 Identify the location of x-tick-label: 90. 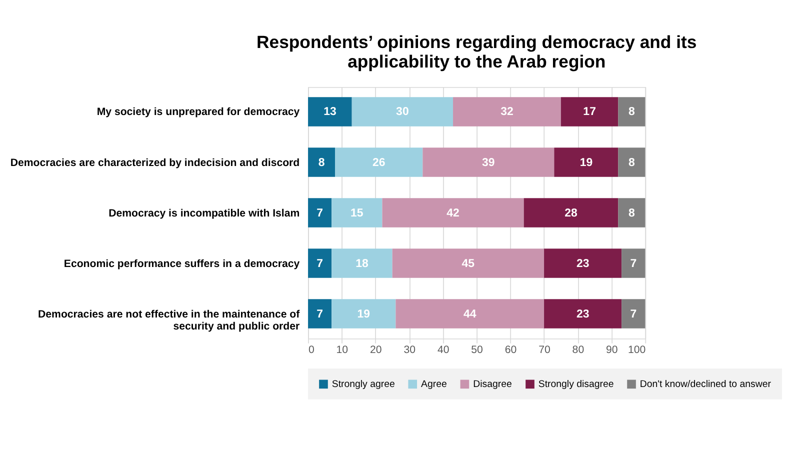
(612, 350).